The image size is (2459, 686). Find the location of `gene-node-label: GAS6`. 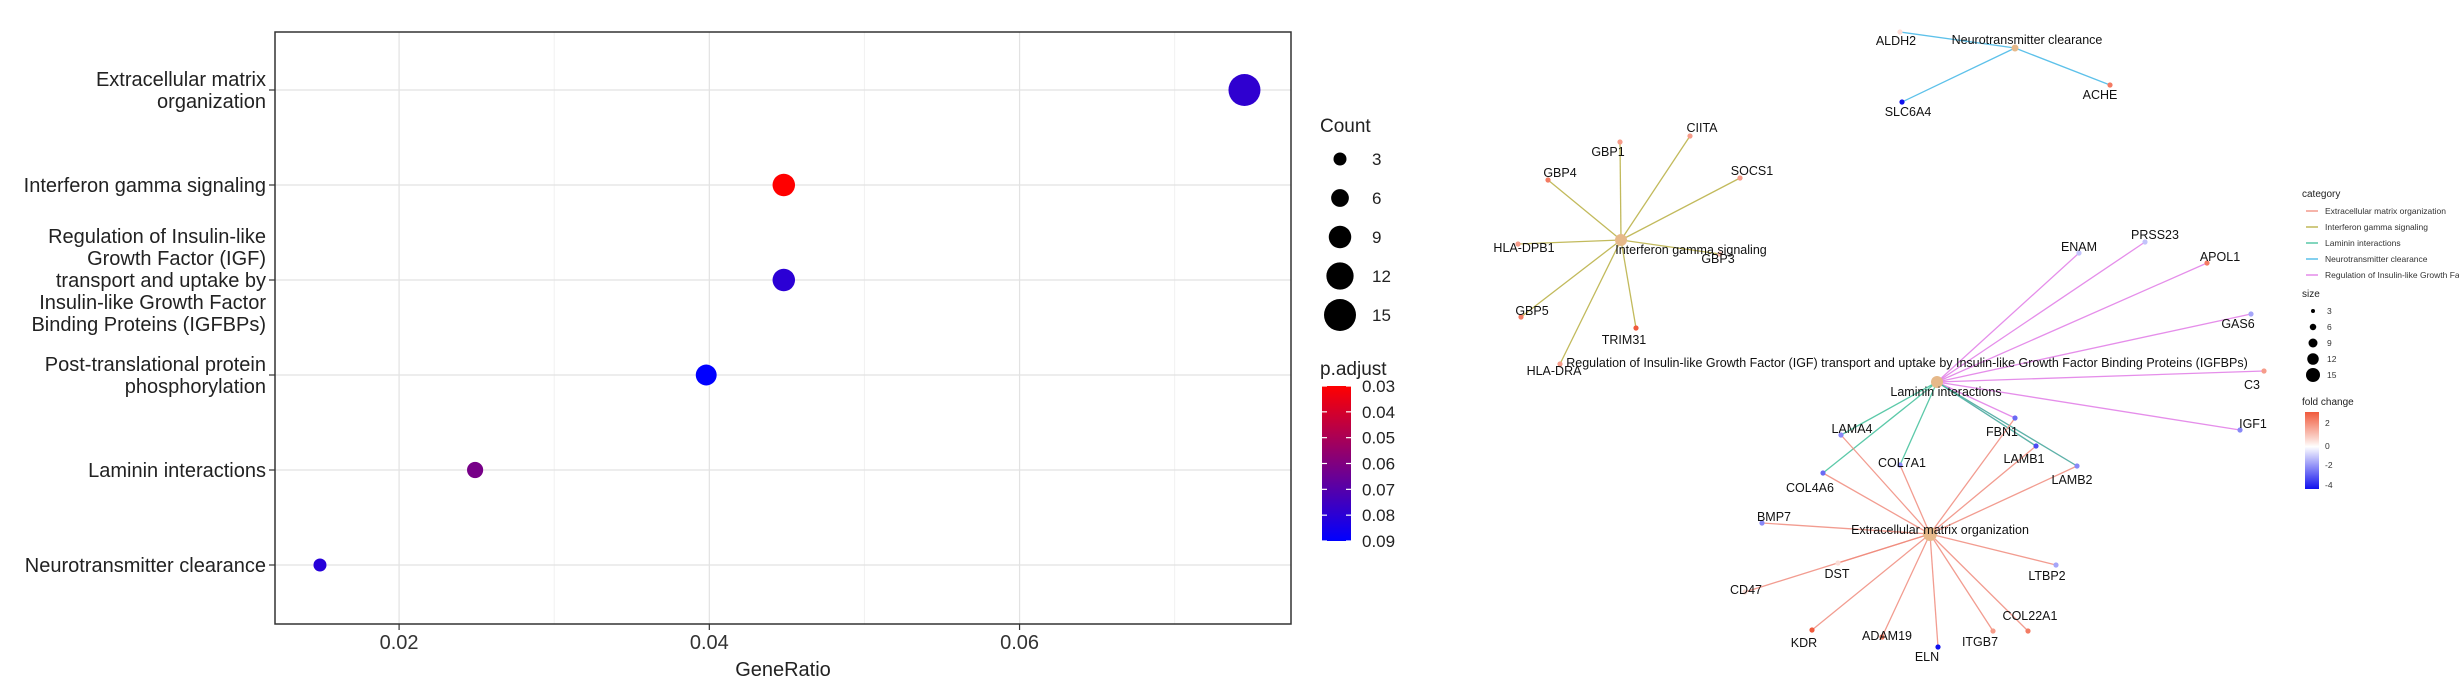

gene-node-label: GAS6 is located at coordinates (2237, 324).